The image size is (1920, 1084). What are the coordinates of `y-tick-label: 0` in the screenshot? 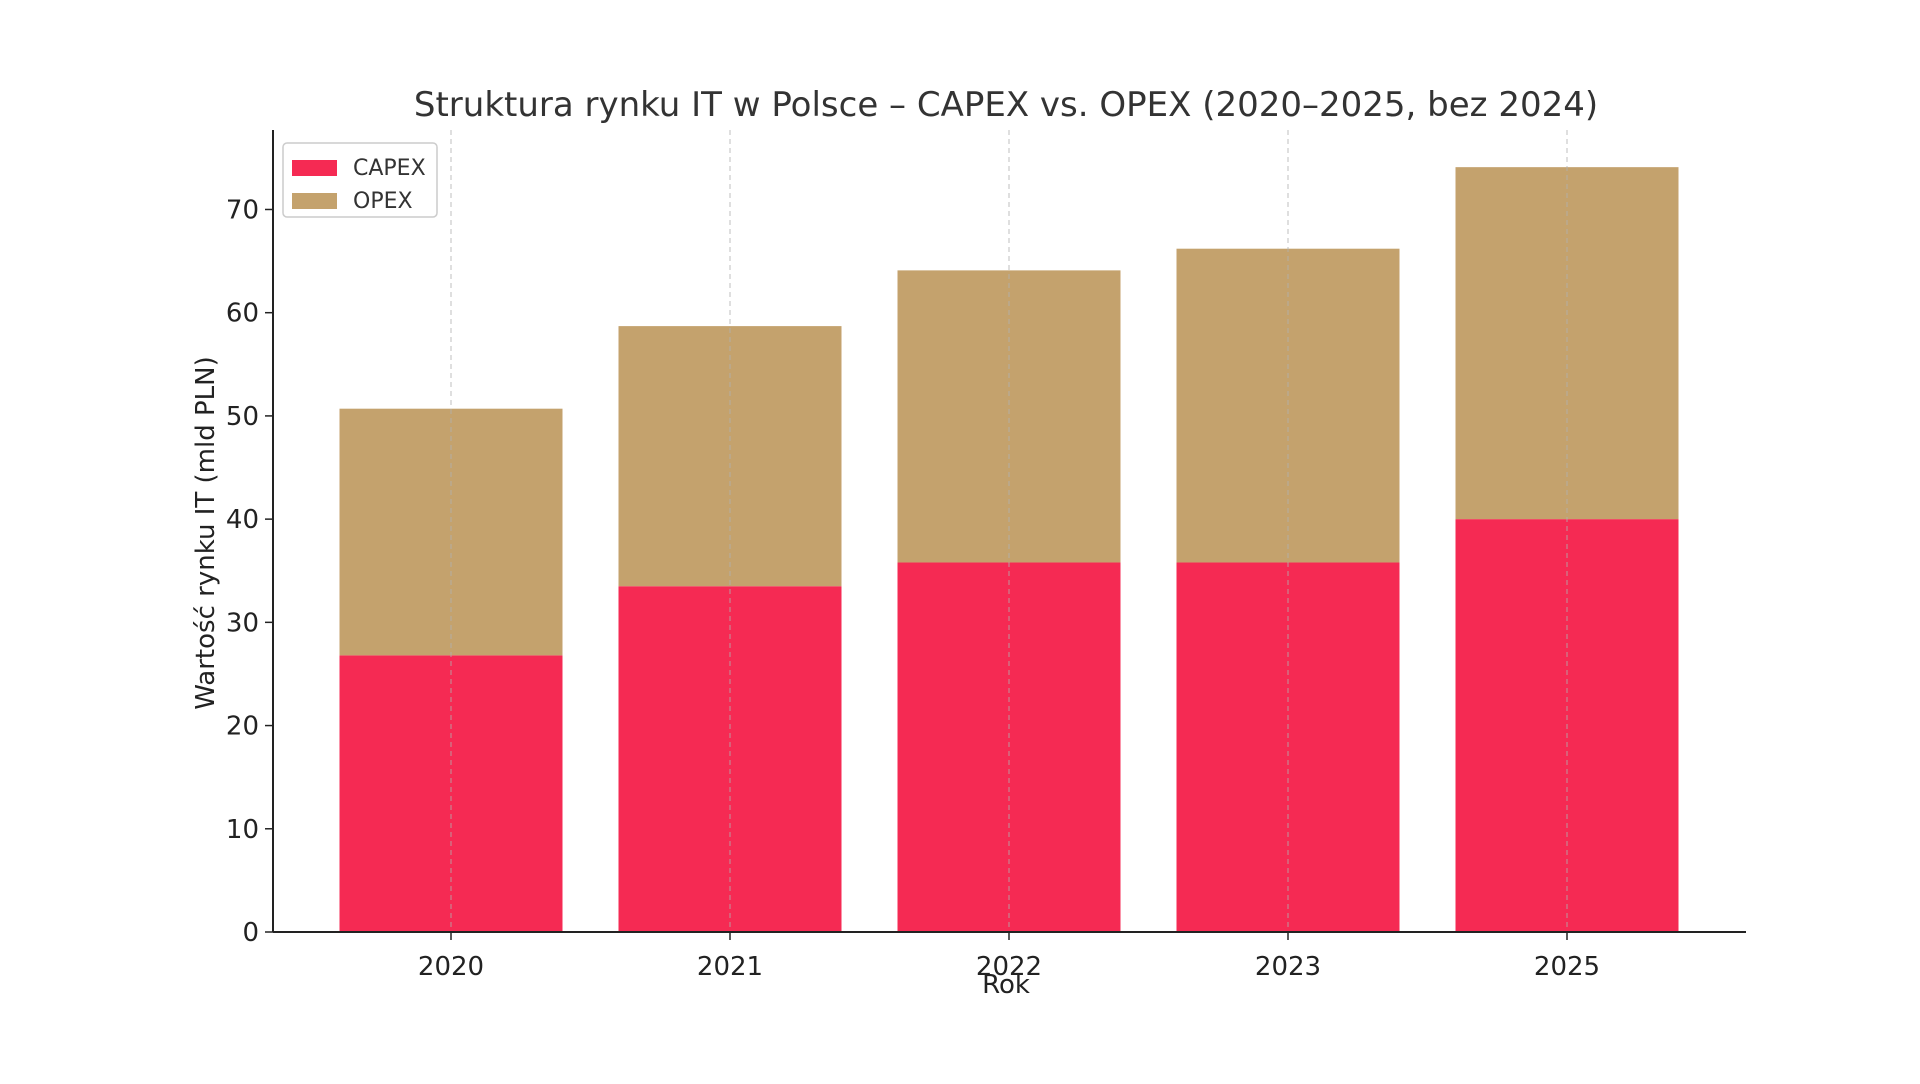 It's located at (250, 933).